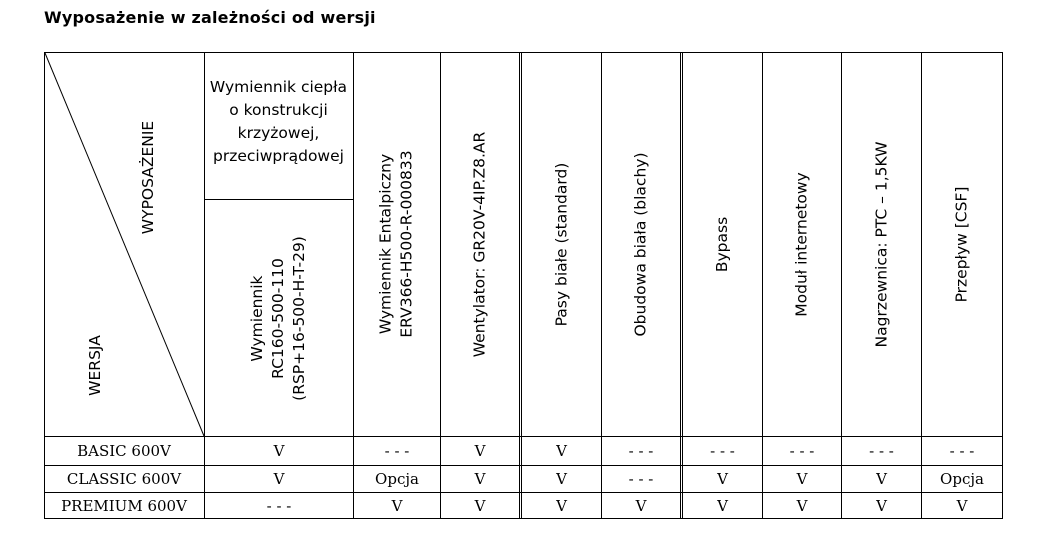 The width and height of the screenshot is (1043, 555). I want to click on column-header: Pasy białe (standard), so click(561, 244).